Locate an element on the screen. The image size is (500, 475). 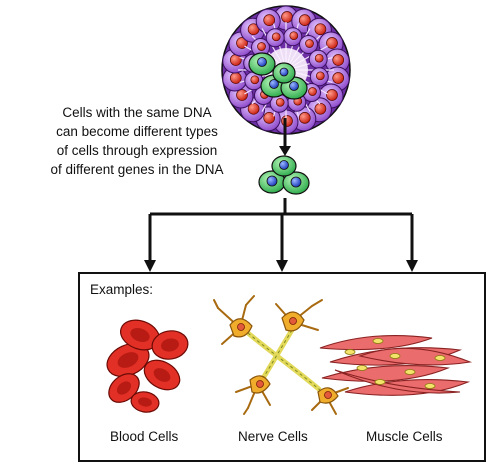
muscle-cells-illustration is located at coordinates (396, 365).